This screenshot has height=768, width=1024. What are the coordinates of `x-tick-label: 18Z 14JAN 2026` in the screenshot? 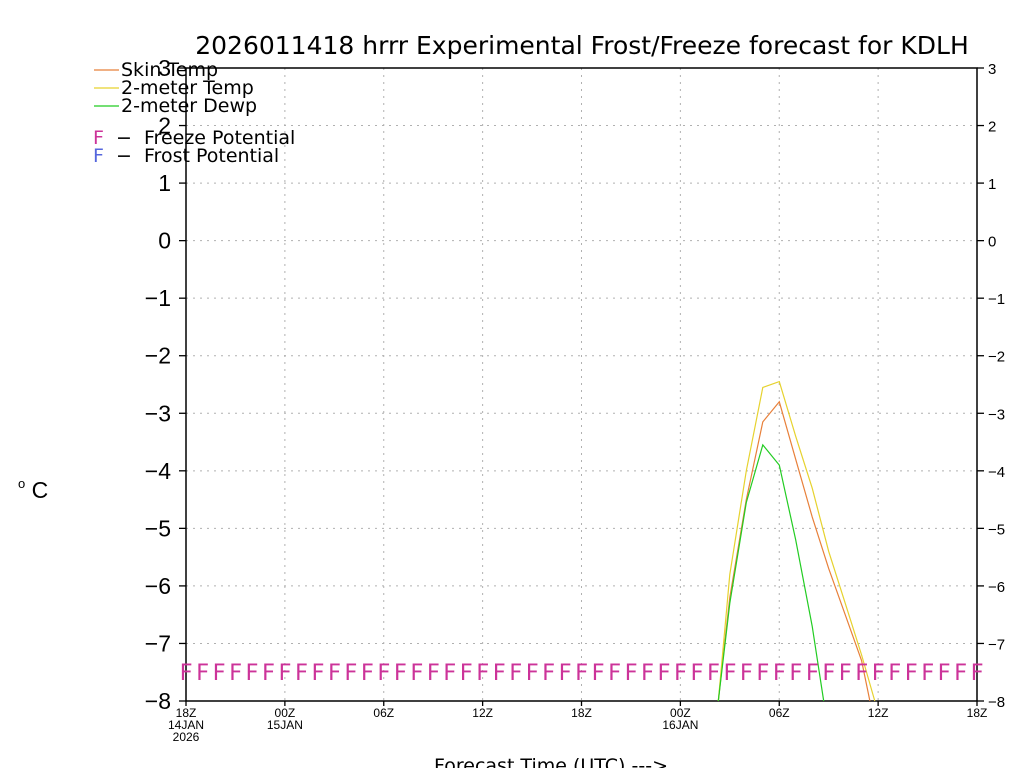 It's located at (186, 725).